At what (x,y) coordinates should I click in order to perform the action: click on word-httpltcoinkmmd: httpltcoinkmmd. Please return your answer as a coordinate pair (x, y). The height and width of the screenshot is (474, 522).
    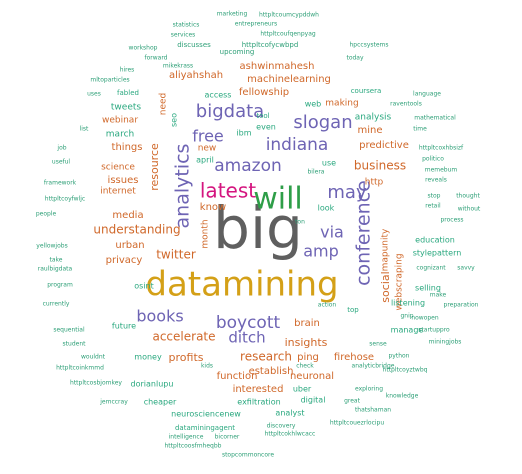
    Looking at the image, I should click on (80, 368).